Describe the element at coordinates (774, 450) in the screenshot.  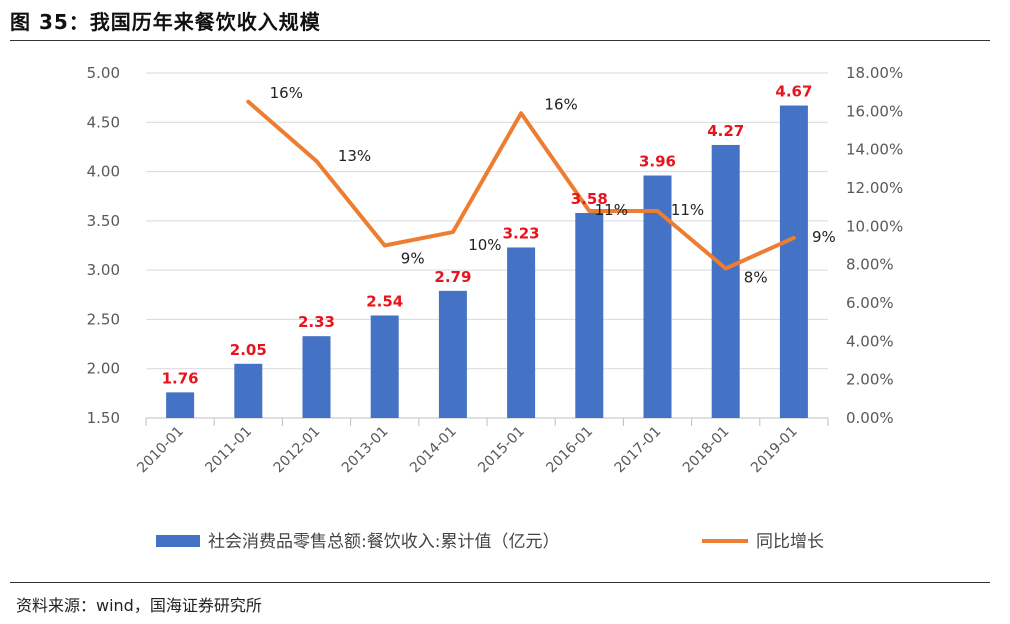
I see `category-label: 2019-01` at that location.